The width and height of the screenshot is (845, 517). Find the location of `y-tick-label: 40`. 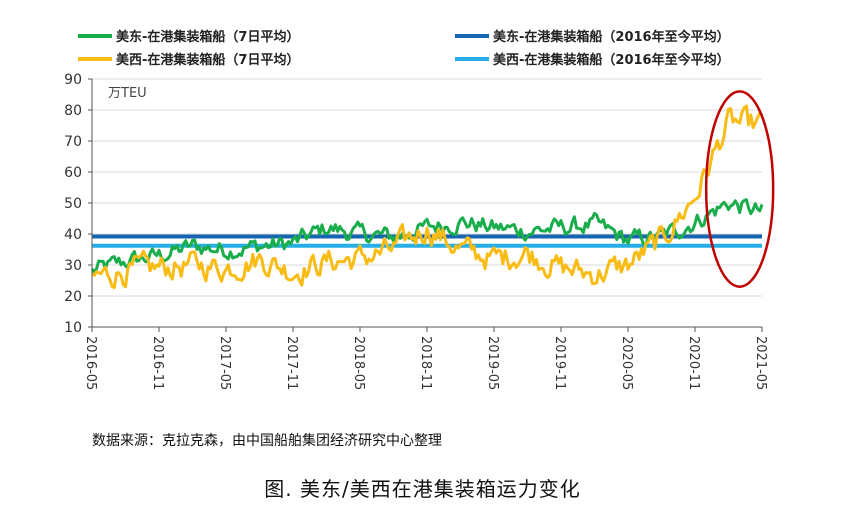

y-tick-label: 40 is located at coordinates (73, 235).